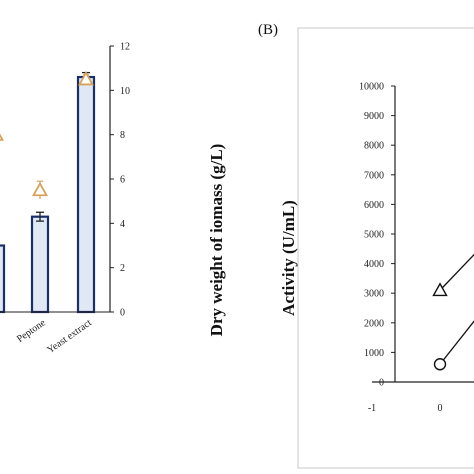  Describe the element at coordinates (69, 336) in the screenshot. I see `bar-chart-category-label: Yeast extract` at that location.